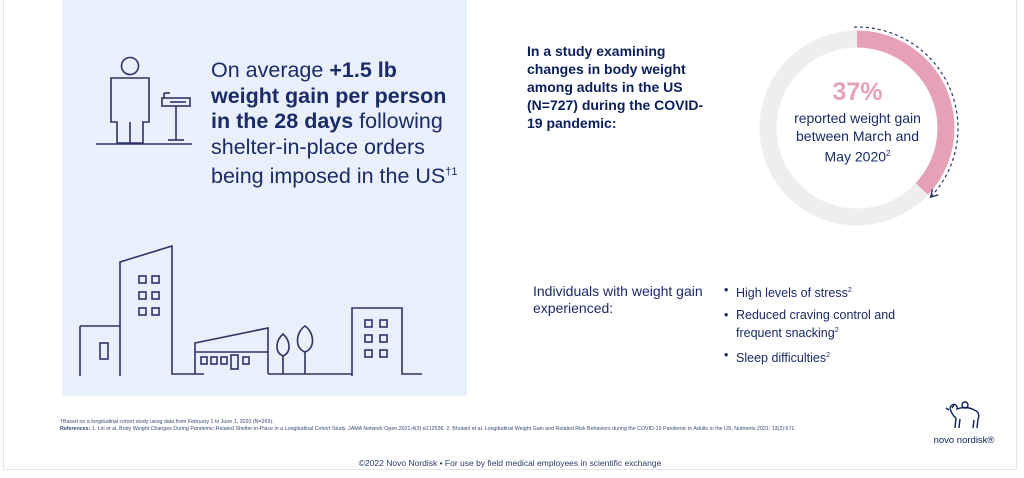  I want to click on list-item-text: Sleep difficulties, so click(781, 358).